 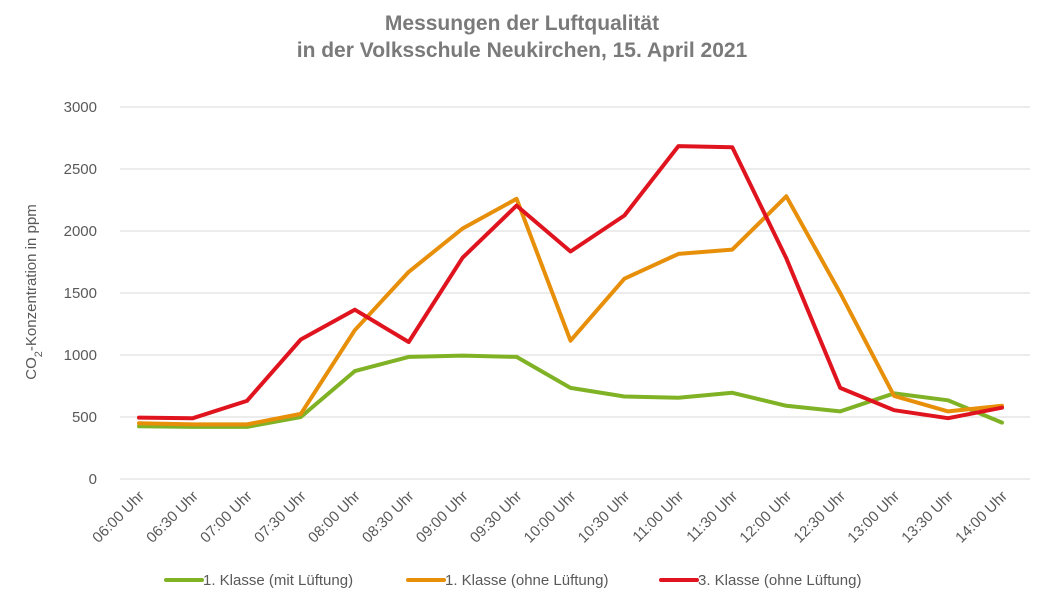 What do you see at coordinates (80, 355) in the screenshot?
I see `y-tick-label: 1000` at bounding box center [80, 355].